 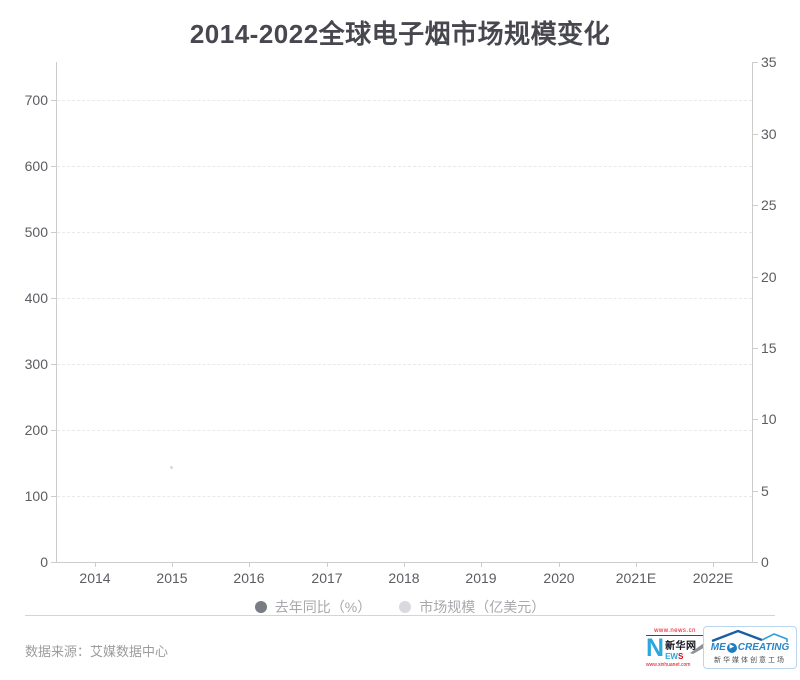 I want to click on xinhuanet-n-letter: N, so click(x=655, y=648).